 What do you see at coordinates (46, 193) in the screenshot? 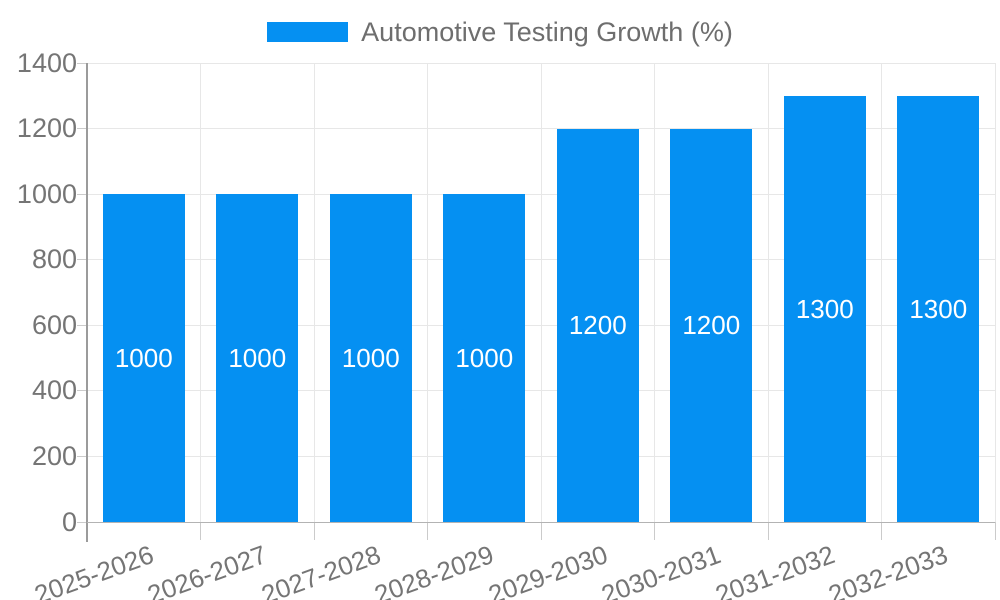
I see `y-axis-tick-label: 1000` at bounding box center [46, 193].